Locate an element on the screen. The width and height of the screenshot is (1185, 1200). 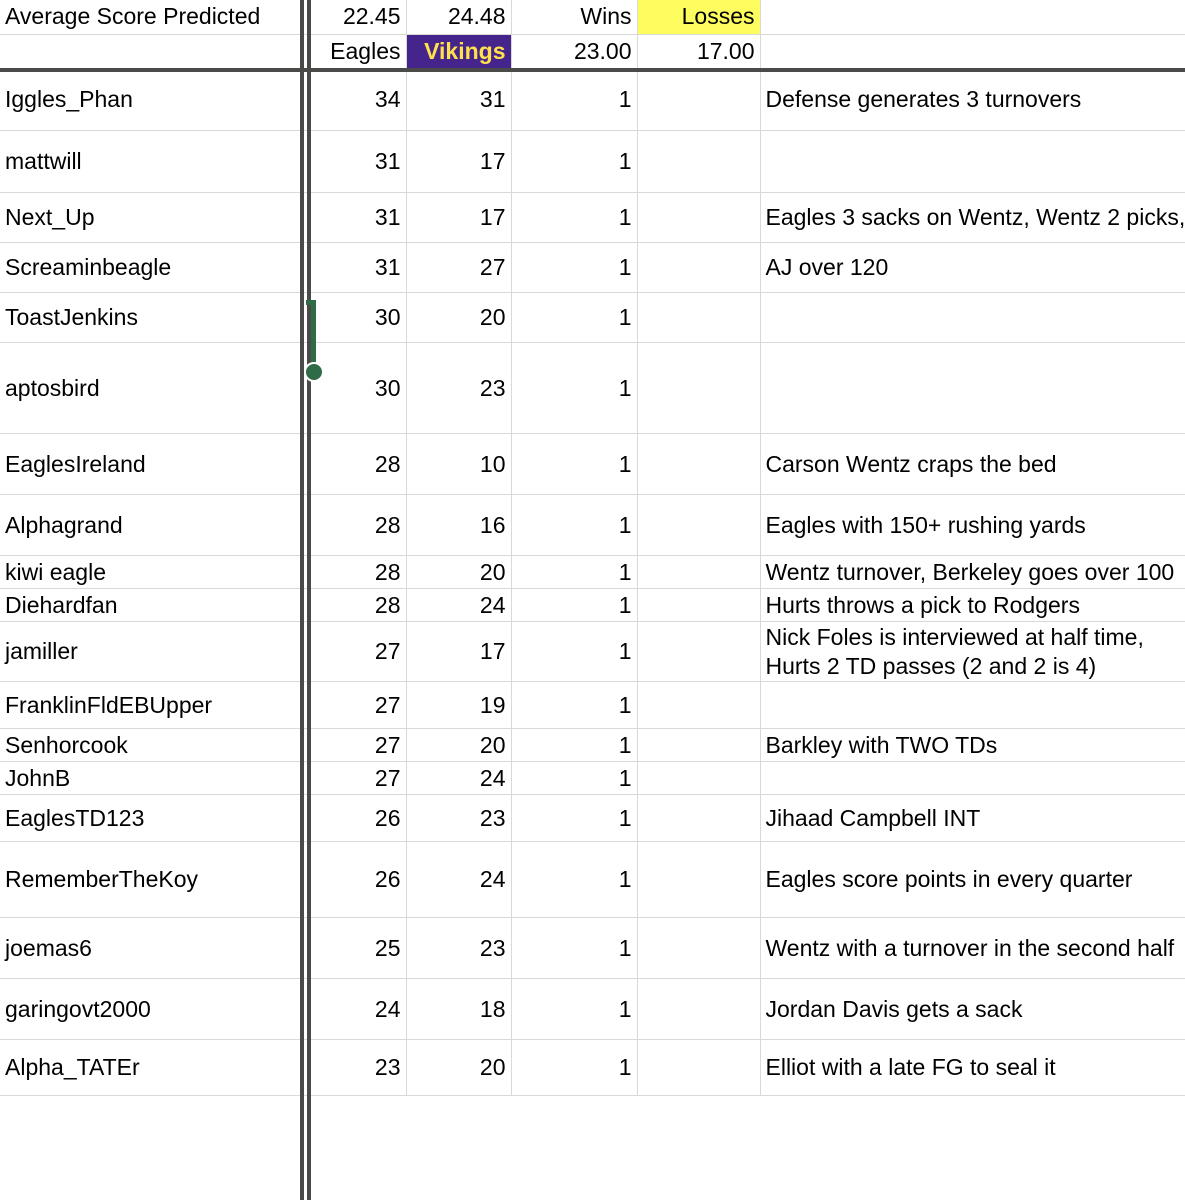
cell-team-eagles: Eagles is located at coordinates (358, 51).